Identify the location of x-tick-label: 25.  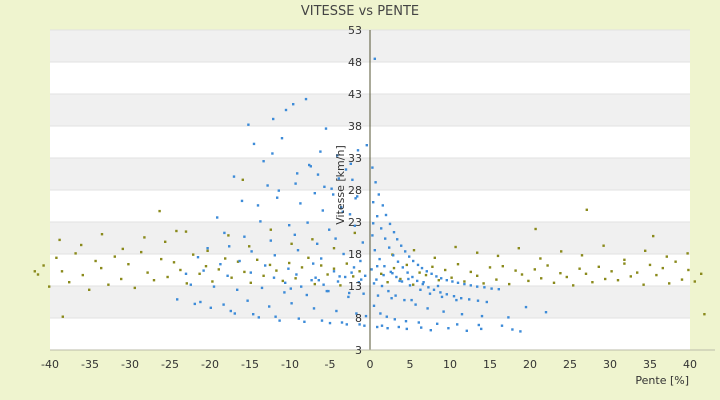
(570, 364).